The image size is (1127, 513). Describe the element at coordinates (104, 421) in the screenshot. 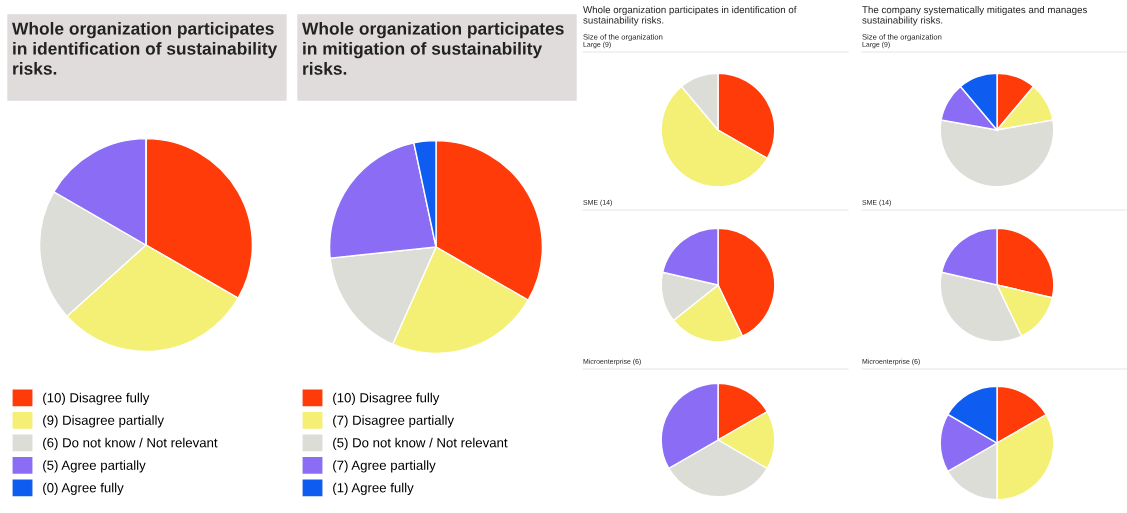

I see `legend-label: (9) Disagree partially` at that location.